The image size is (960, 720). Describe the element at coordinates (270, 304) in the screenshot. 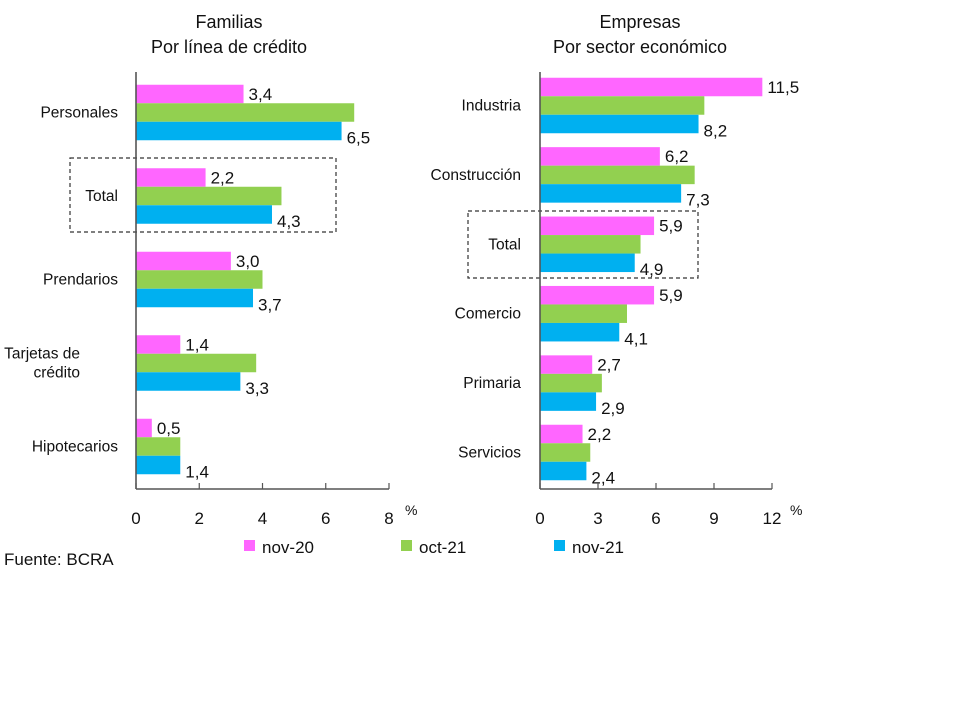

I see `data-label: 3,7` at that location.